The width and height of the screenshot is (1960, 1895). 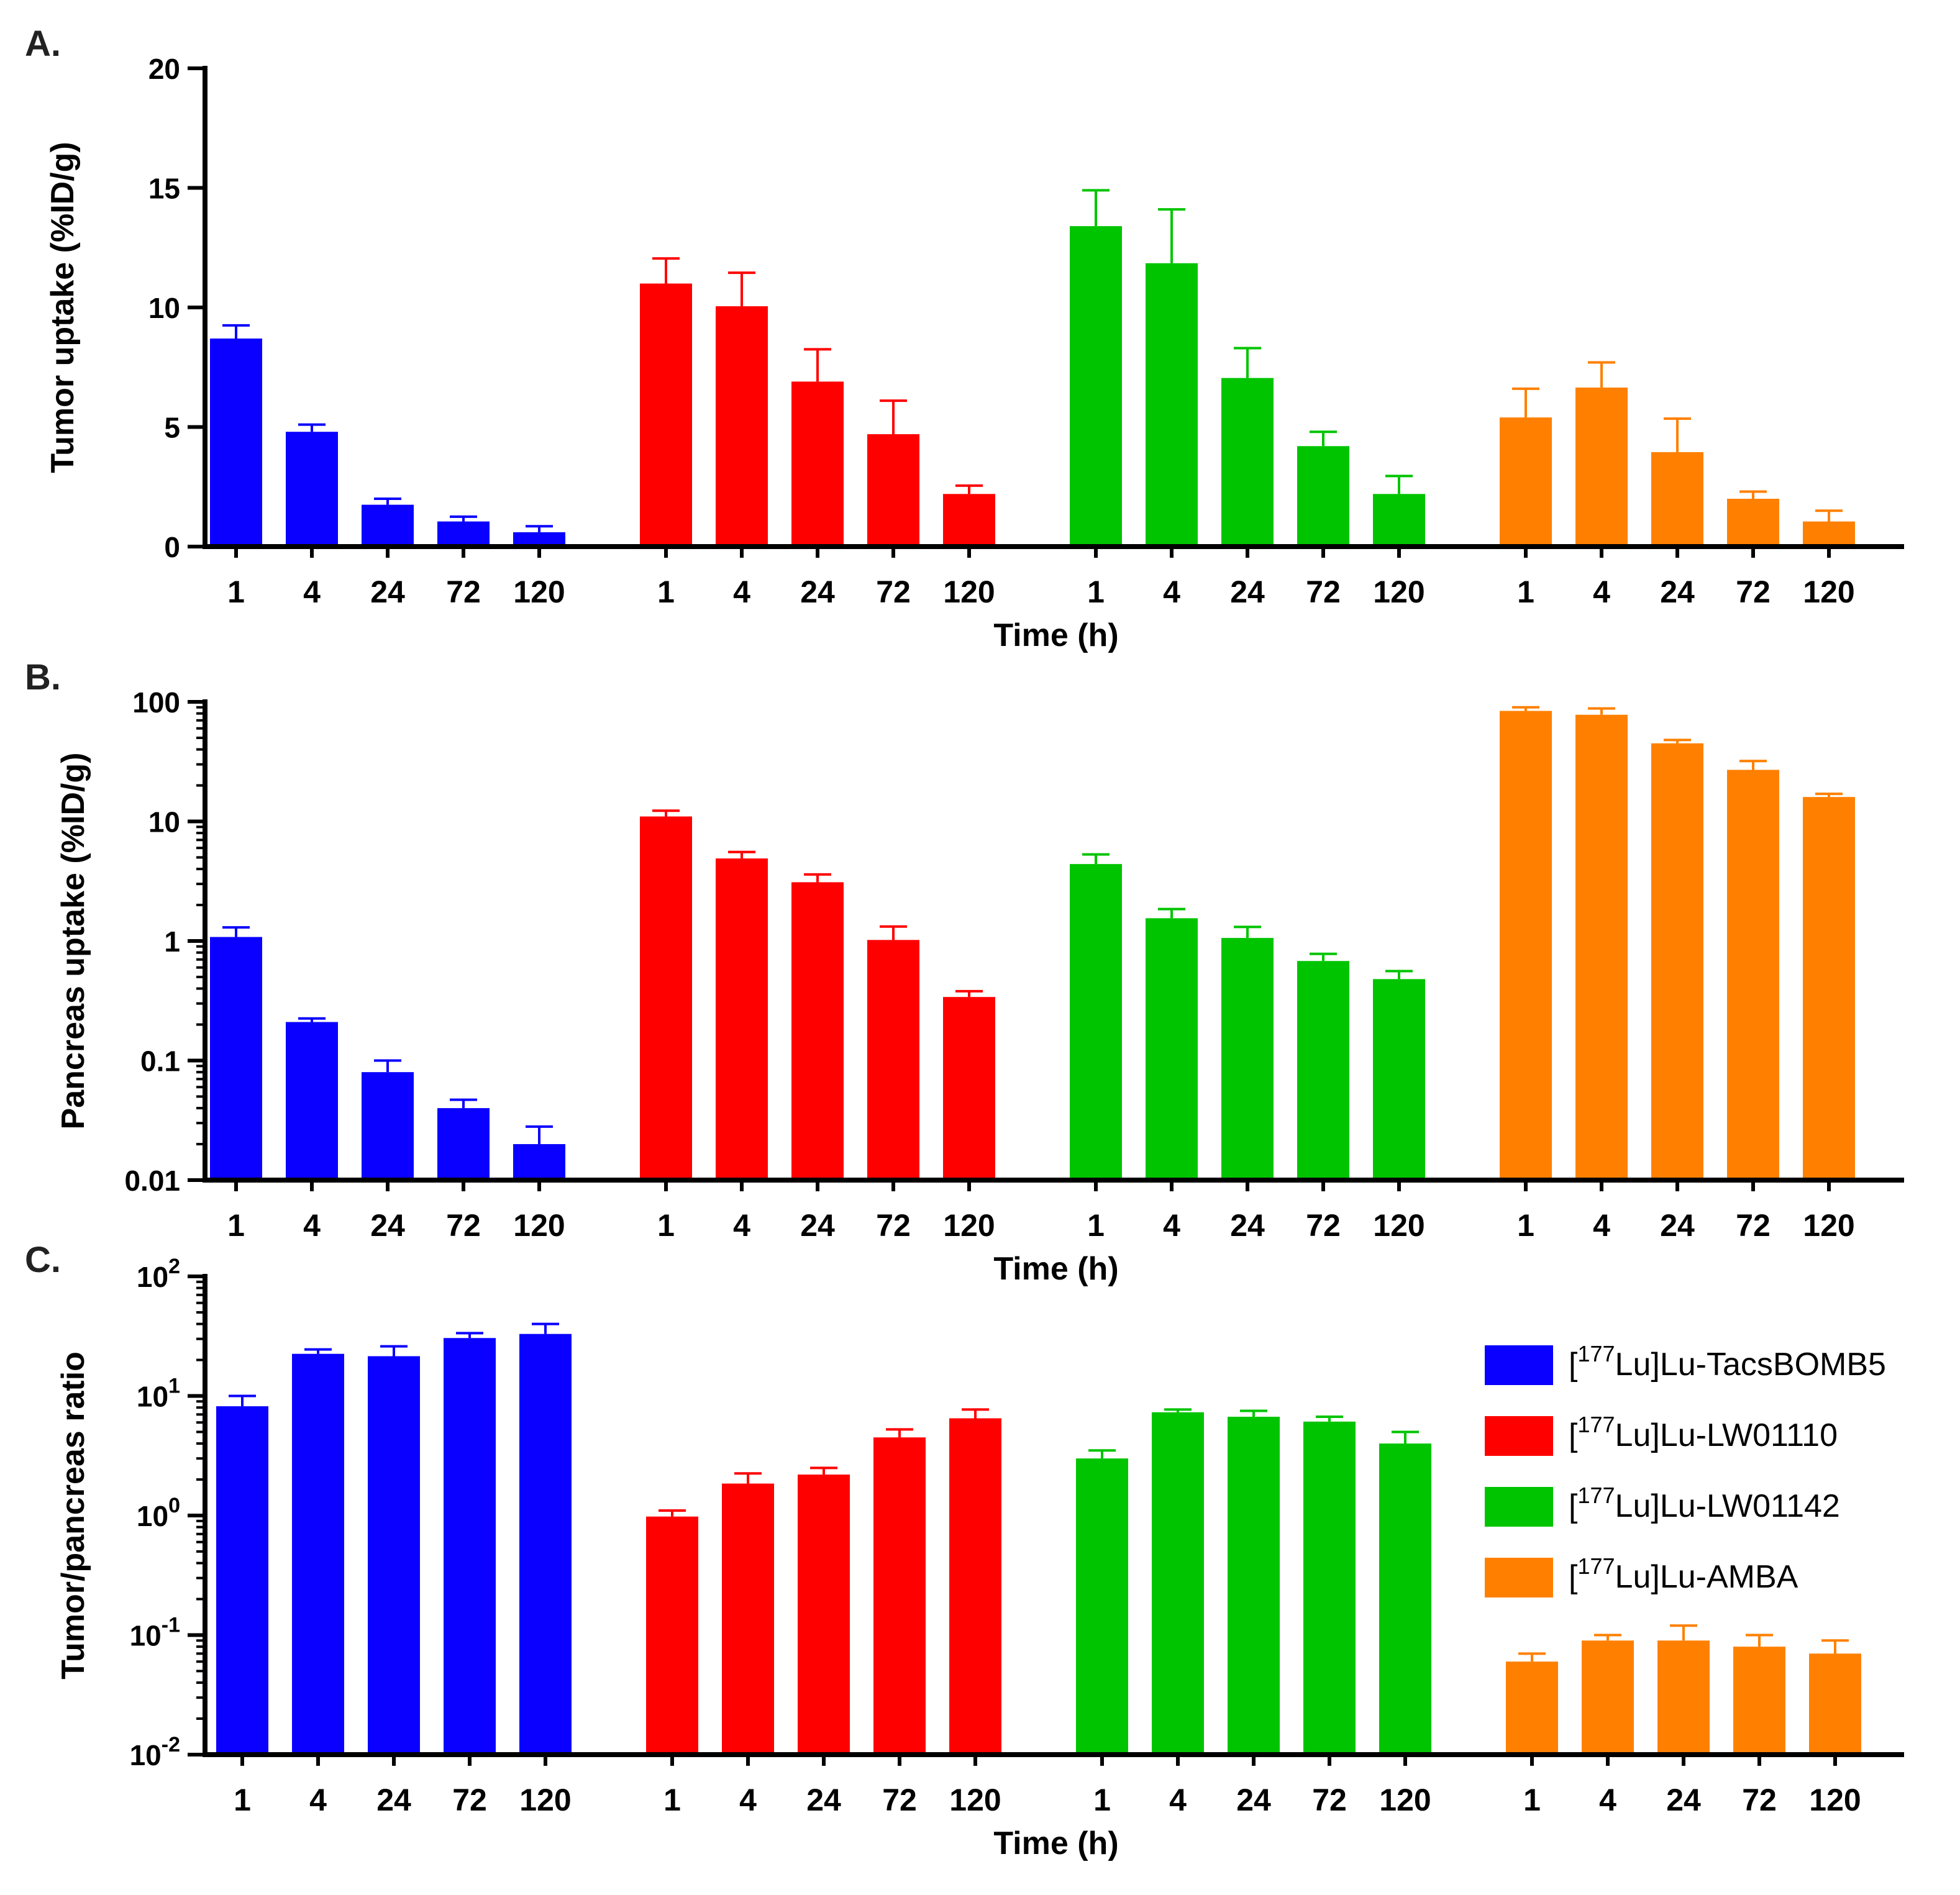 What do you see at coordinates (158, 1274) in the screenshot?
I see `y-tick-label: 10²` at bounding box center [158, 1274].